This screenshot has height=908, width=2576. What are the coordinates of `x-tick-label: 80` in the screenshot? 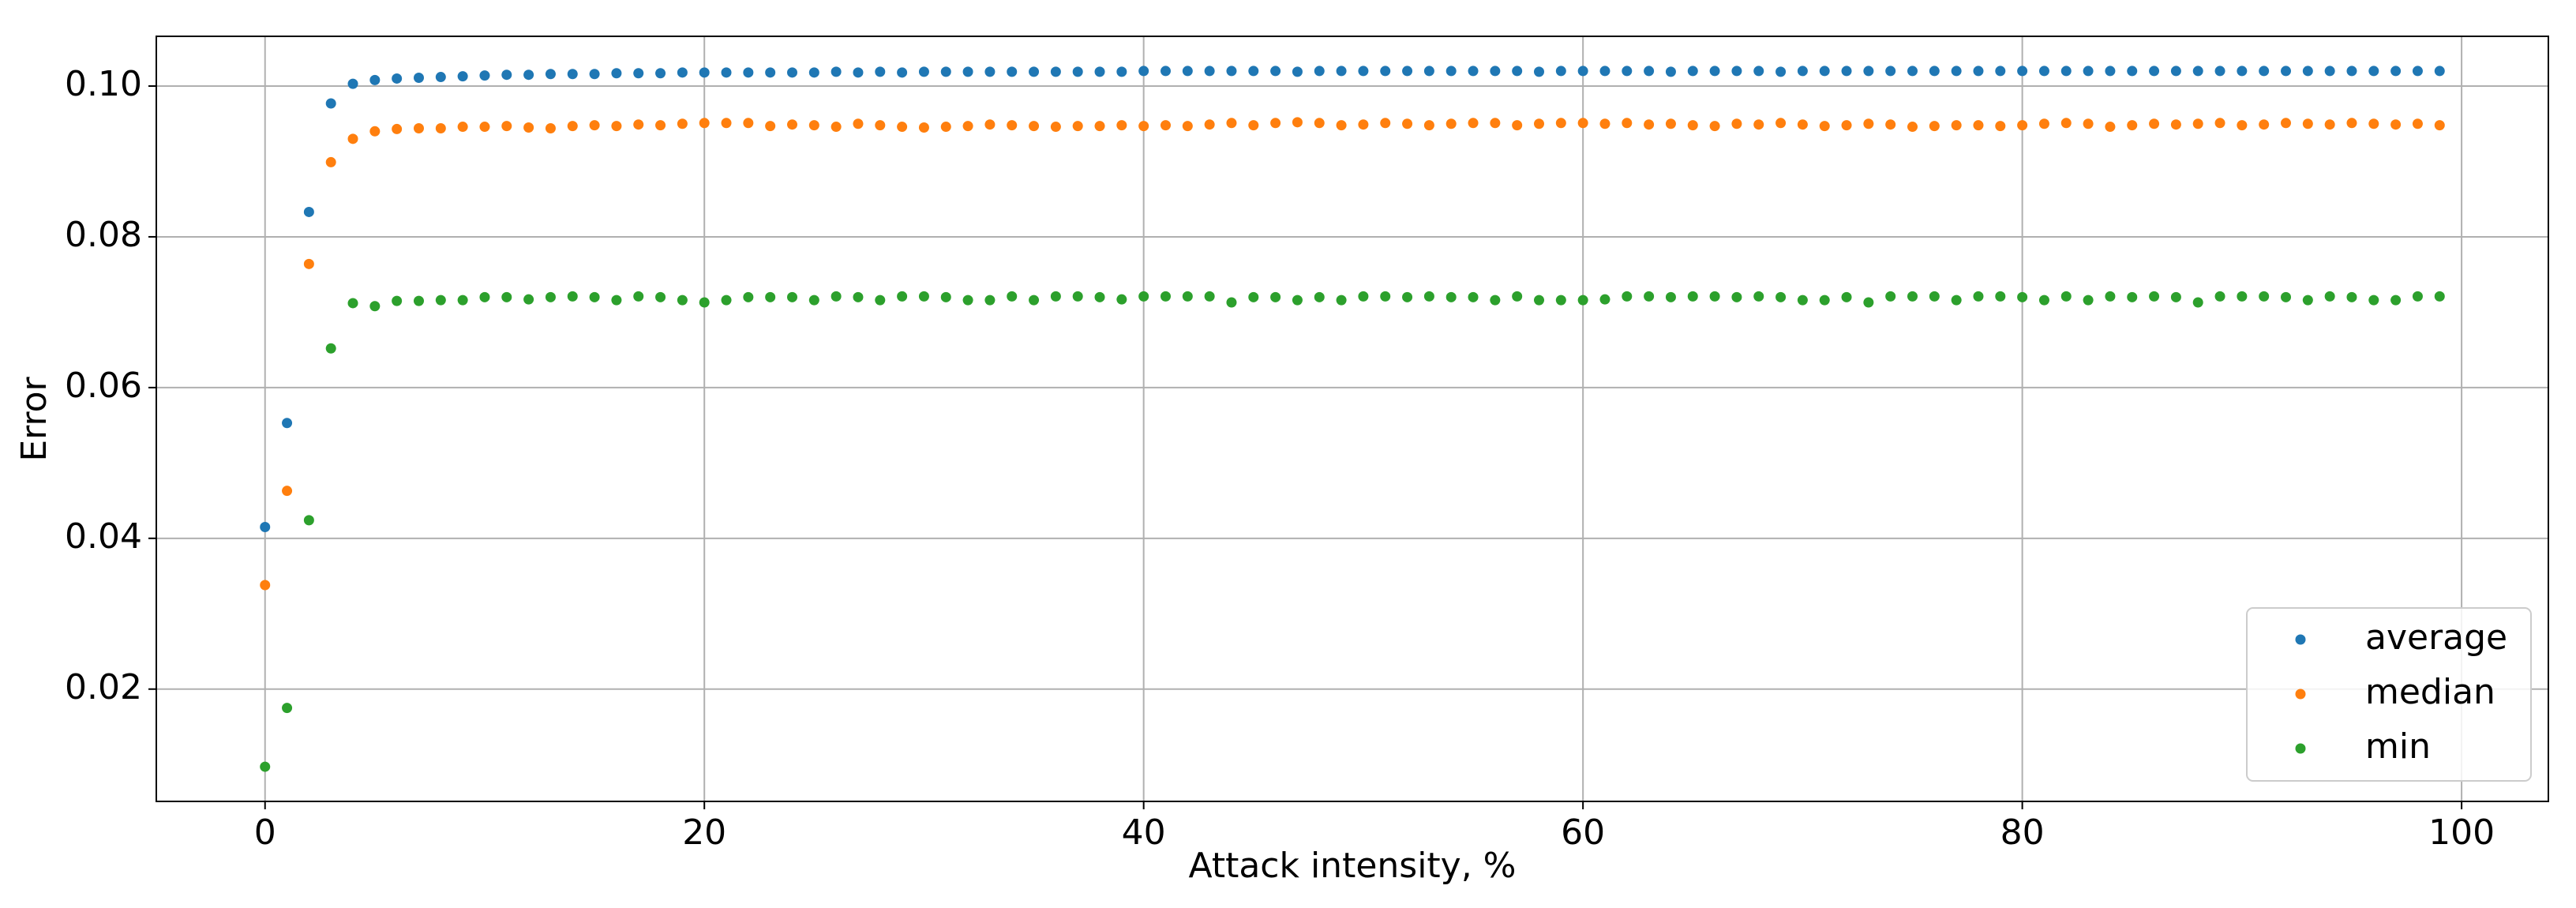 It's located at (2022, 832).